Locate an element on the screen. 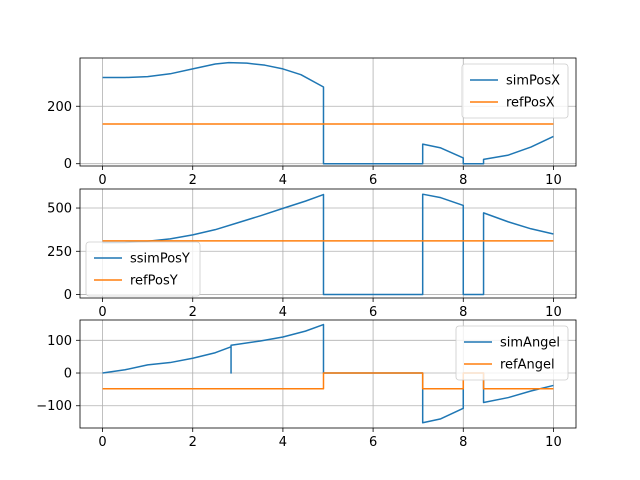 The image size is (640, 480). legend: ssimPosY refPosY is located at coordinates (143, 269).